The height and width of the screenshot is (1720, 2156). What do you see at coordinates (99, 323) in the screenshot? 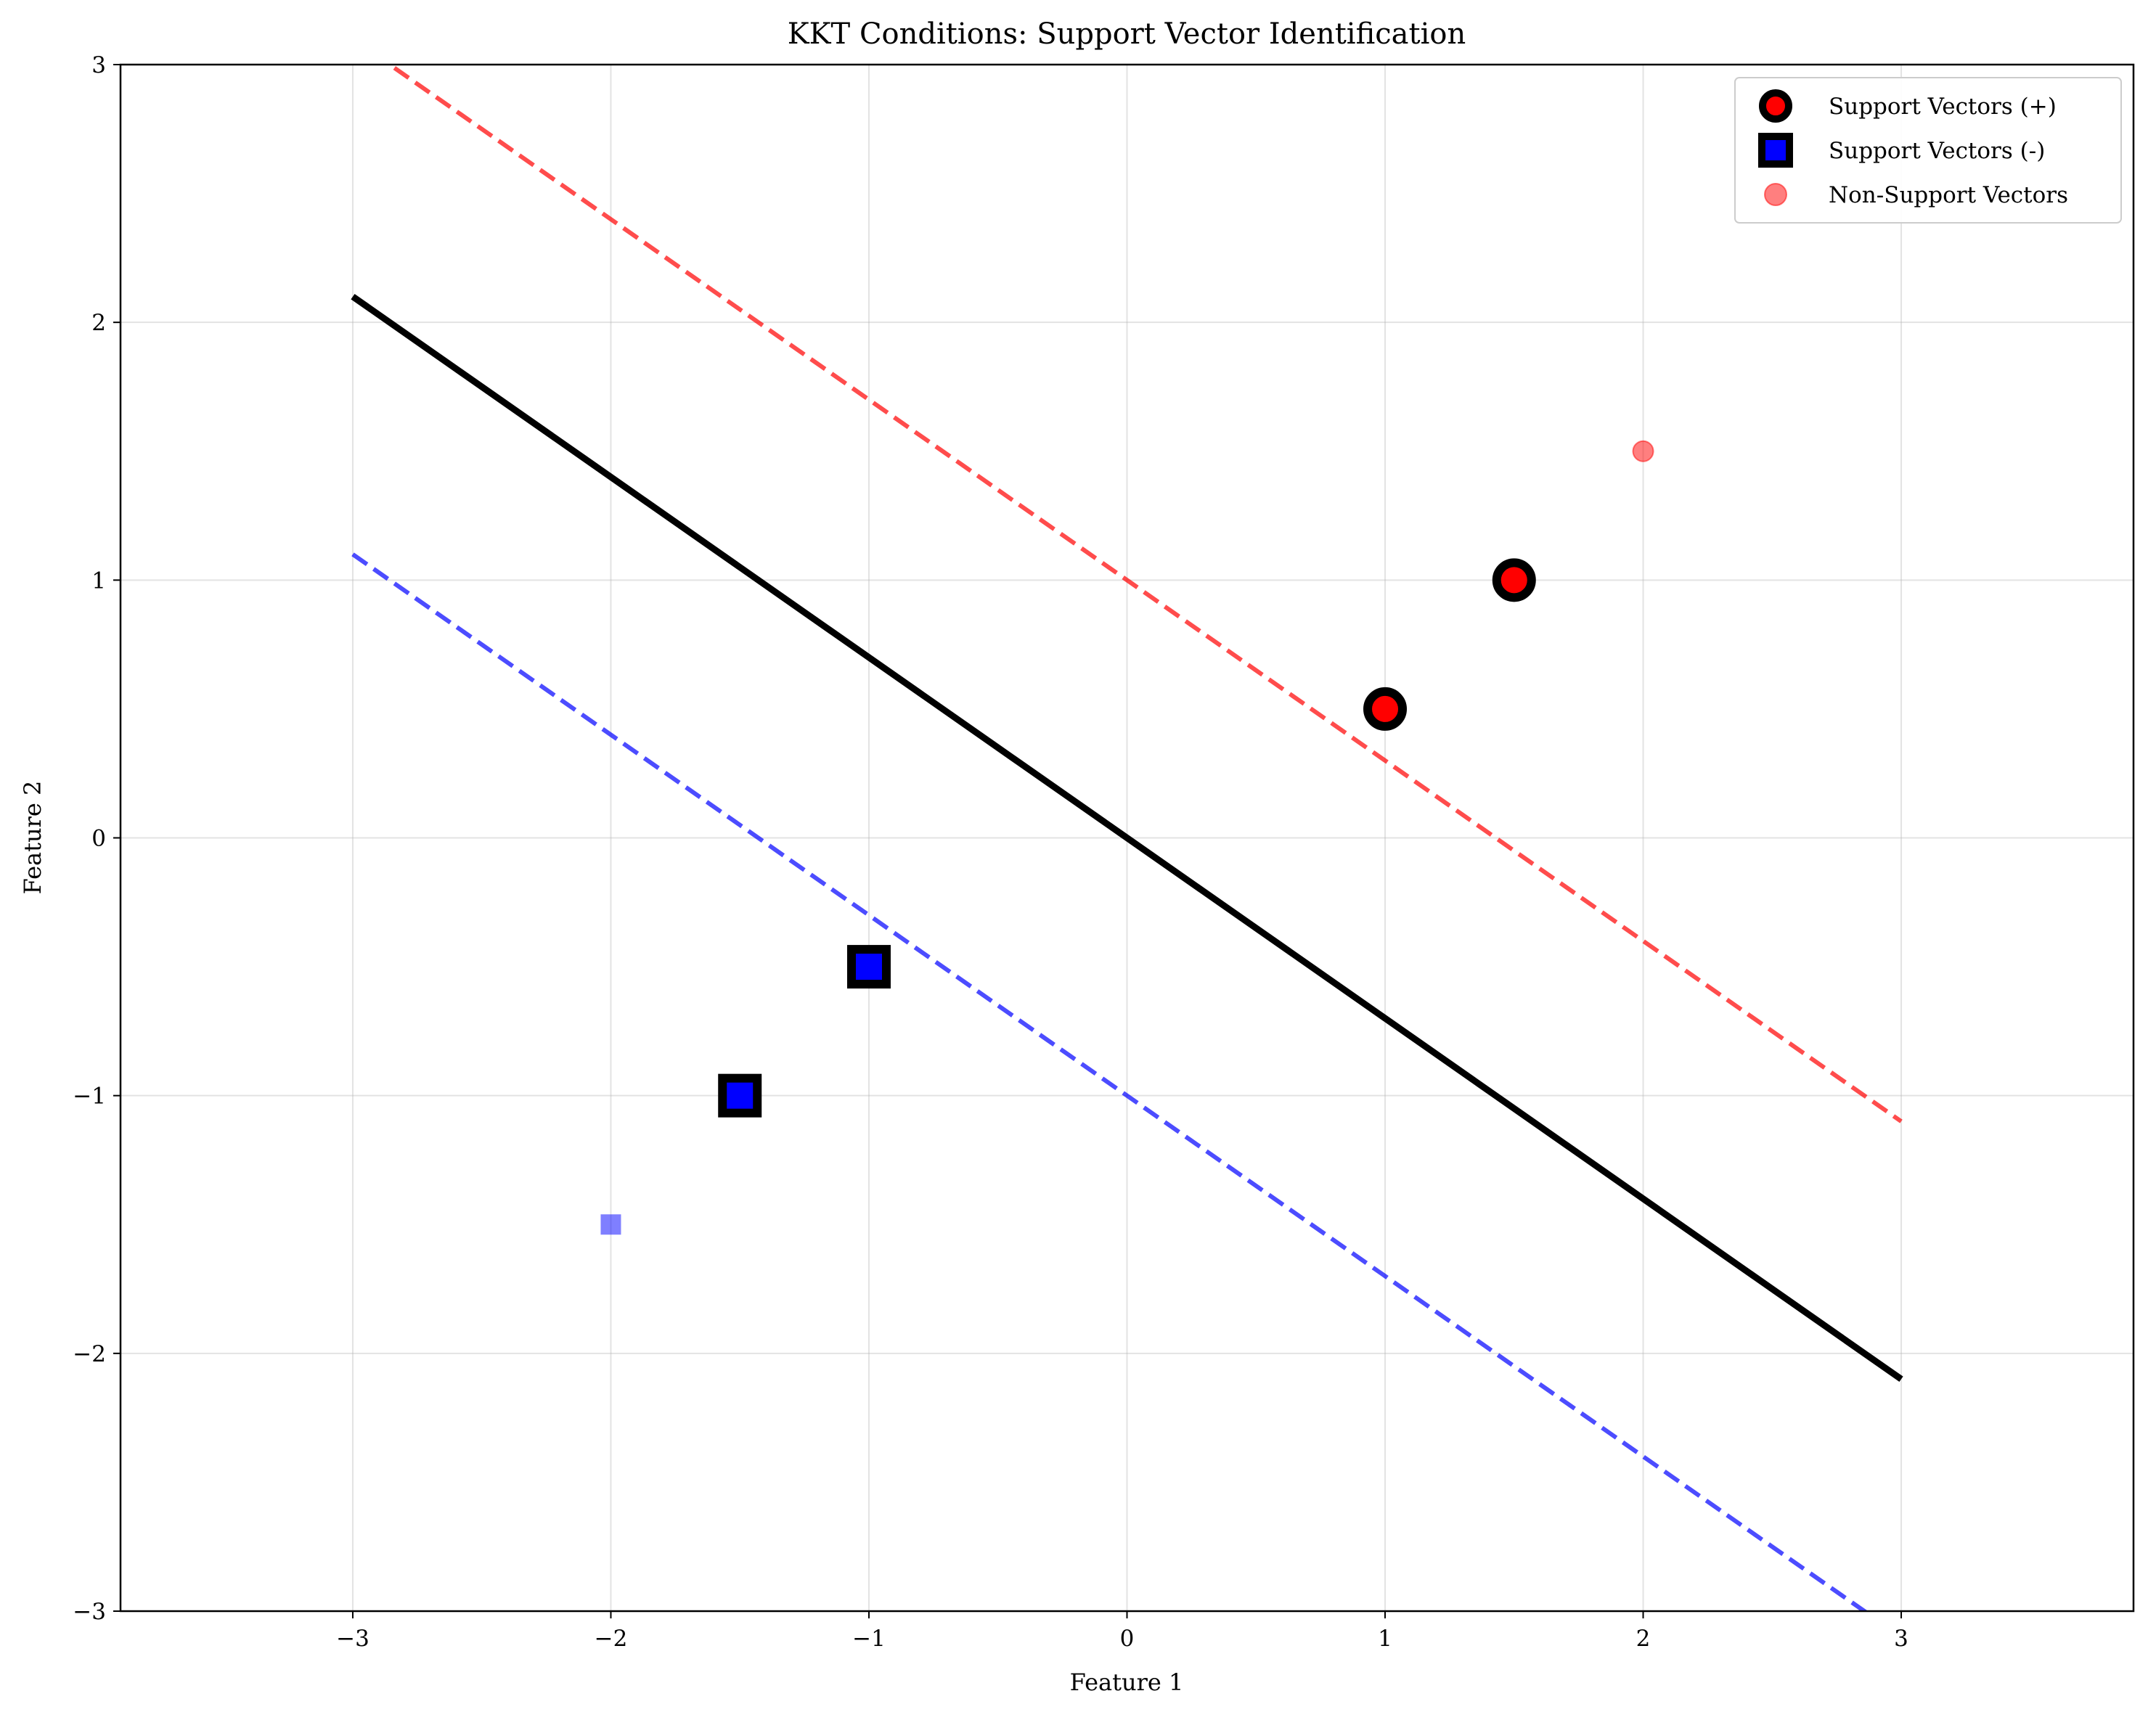
I see `y-tick-label: 2` at bounding box center [99, 323].